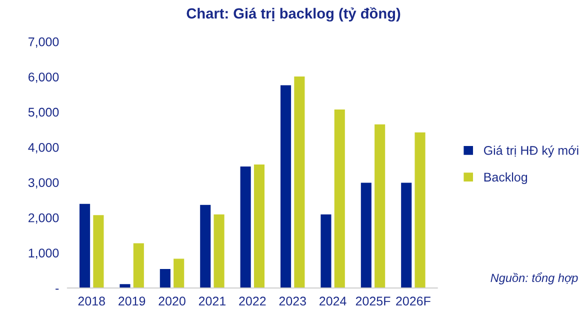 This screenshot has height=320, width=587. What do you see at coordinates (333, 301) in the screenshot?
I see `x-tick-label: 2024` at bounding box center [333, 301].